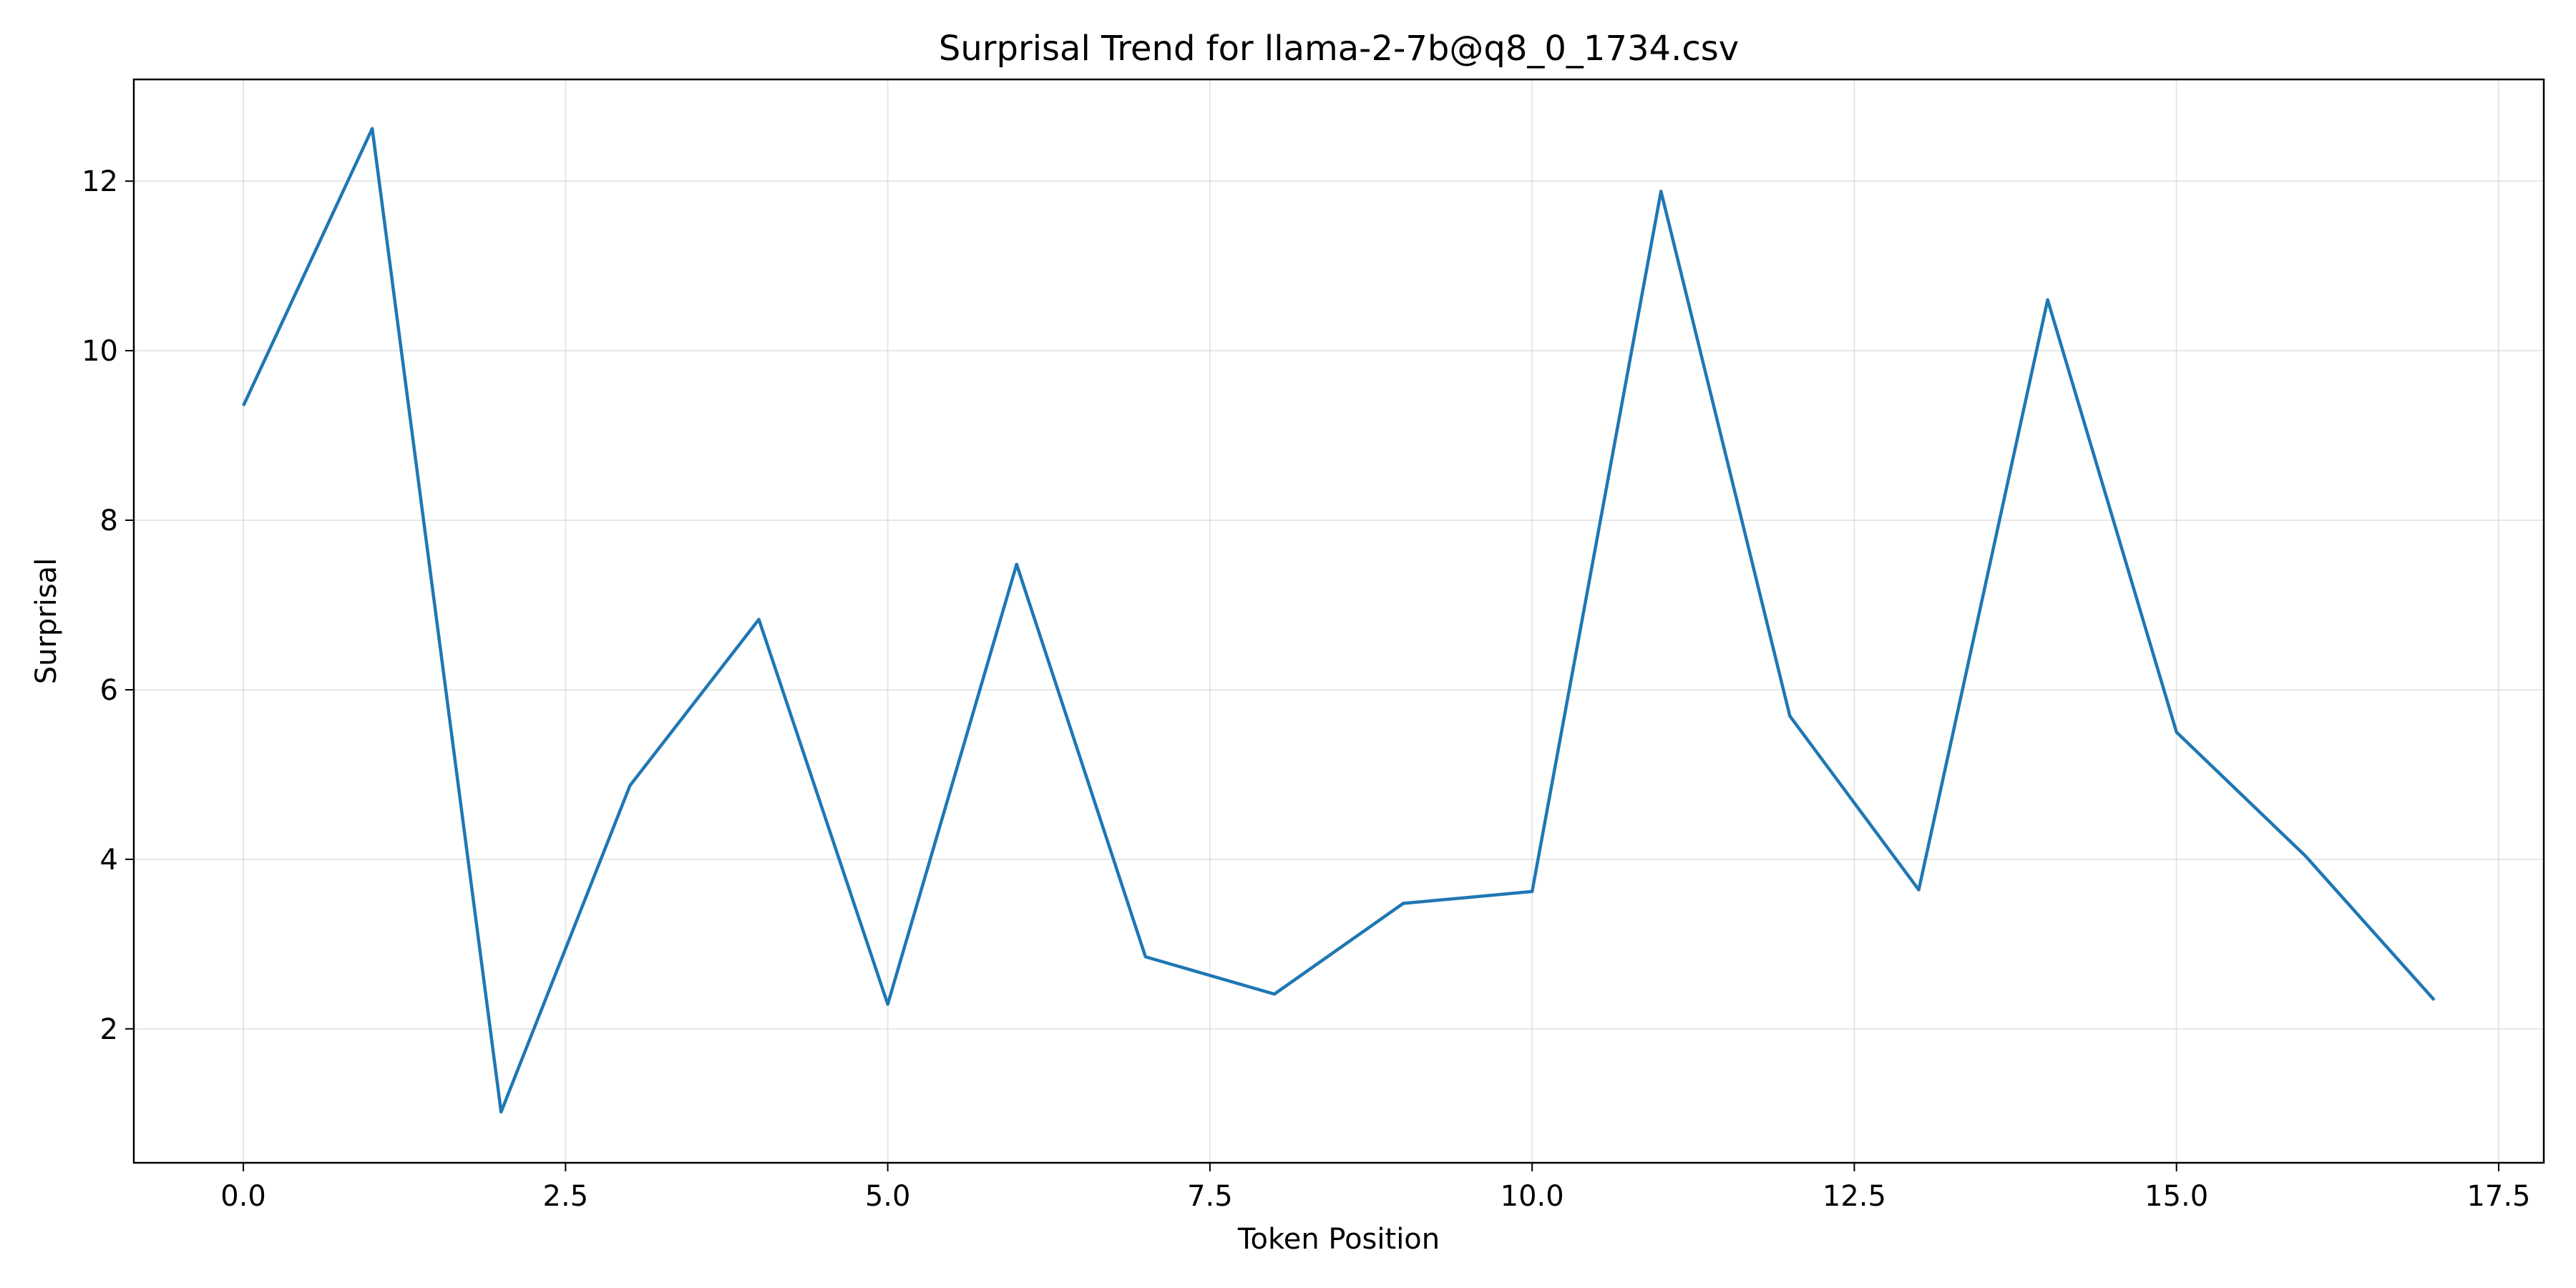  What do you see at coordinates (888, 1196) in the screenshot?
I see `x-tick-label: 5.0` at bounding box center [888, 1196].